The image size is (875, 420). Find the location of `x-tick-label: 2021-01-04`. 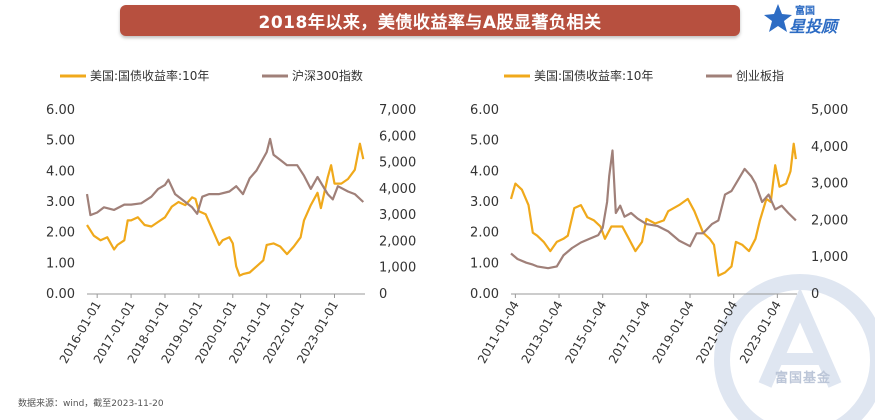

x-tick-label: 2021-01-04 is located at coordinates (716, 332).